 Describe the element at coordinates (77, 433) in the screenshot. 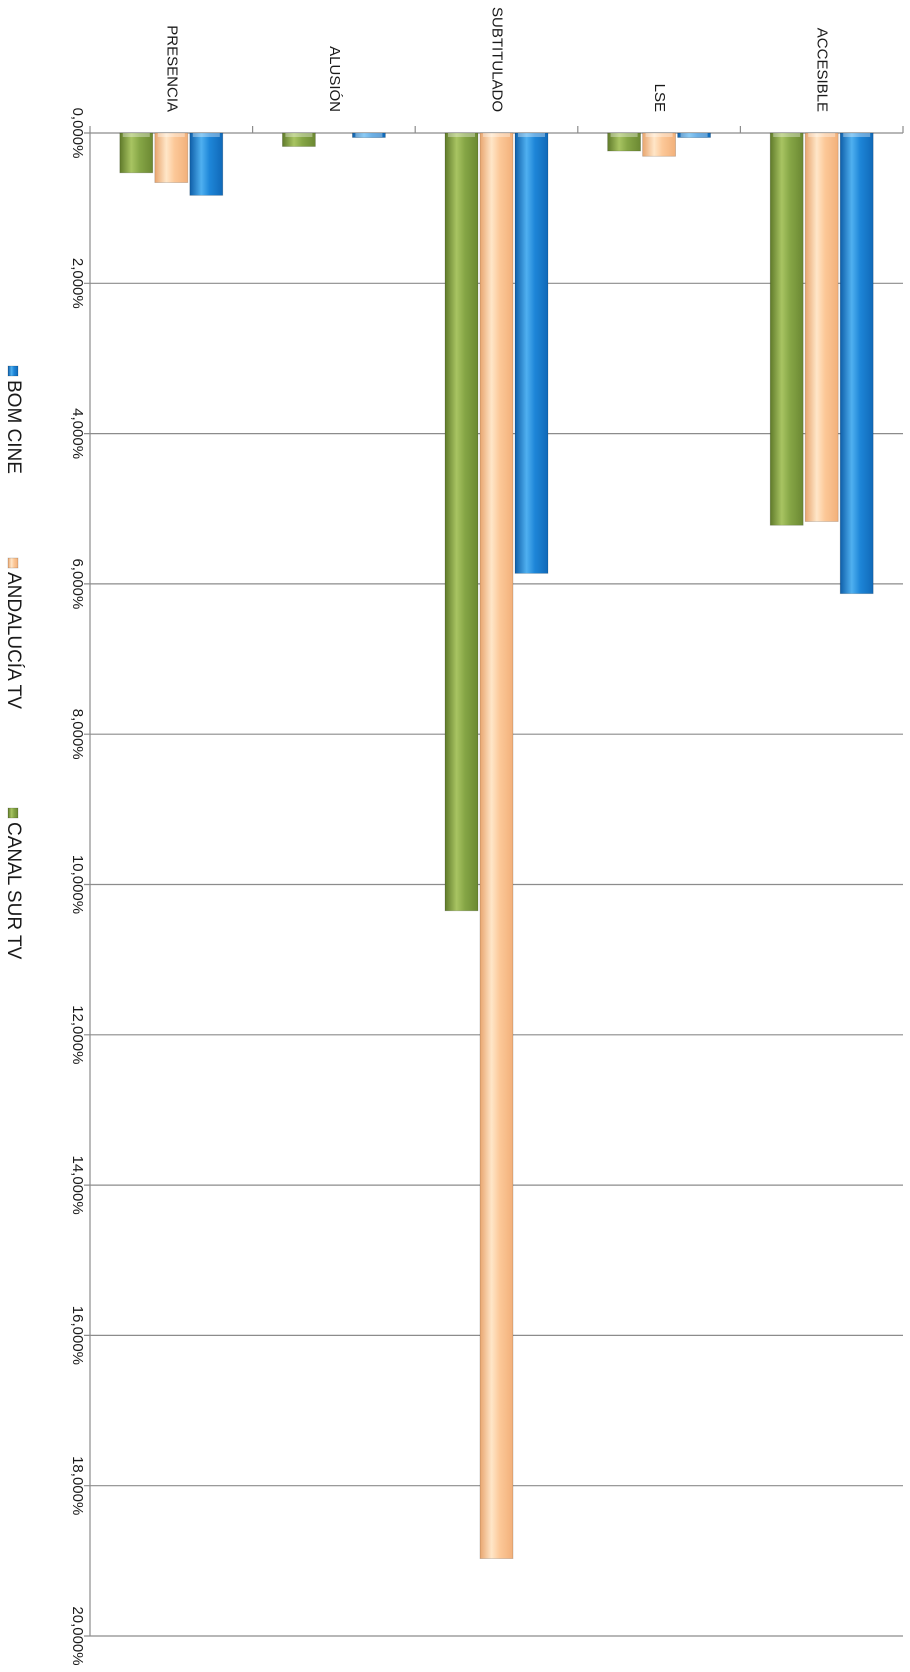

I see `value-tick-label: 4,000%` at that location.